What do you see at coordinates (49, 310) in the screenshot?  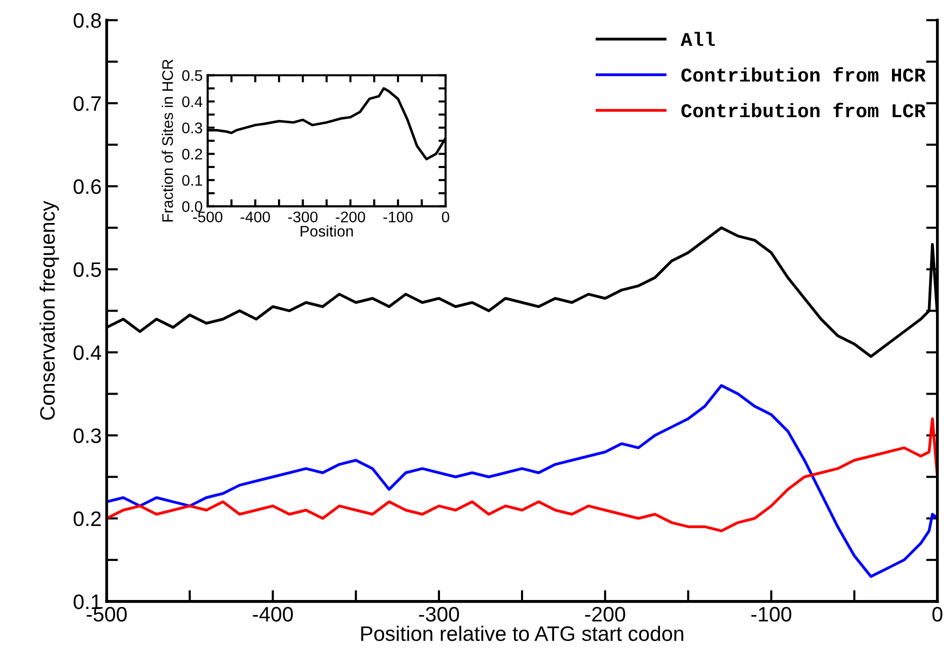 I see `y-axis-title: Conservation frequency` at bounding box center [49, 310].